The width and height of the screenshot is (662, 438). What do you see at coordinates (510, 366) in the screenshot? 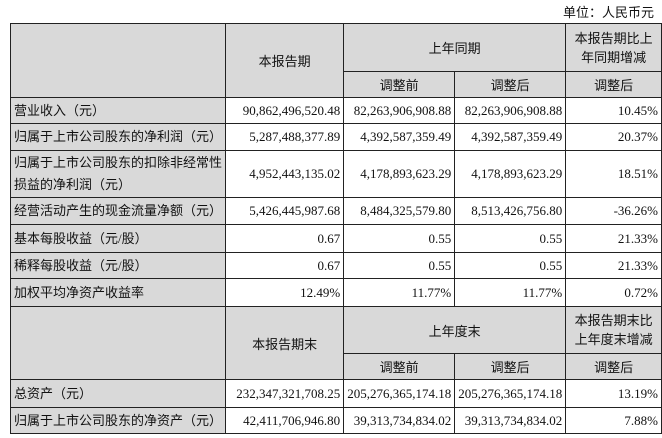
I see `header2-after-adjustment: 调整后` at bounding box center [510, 366].